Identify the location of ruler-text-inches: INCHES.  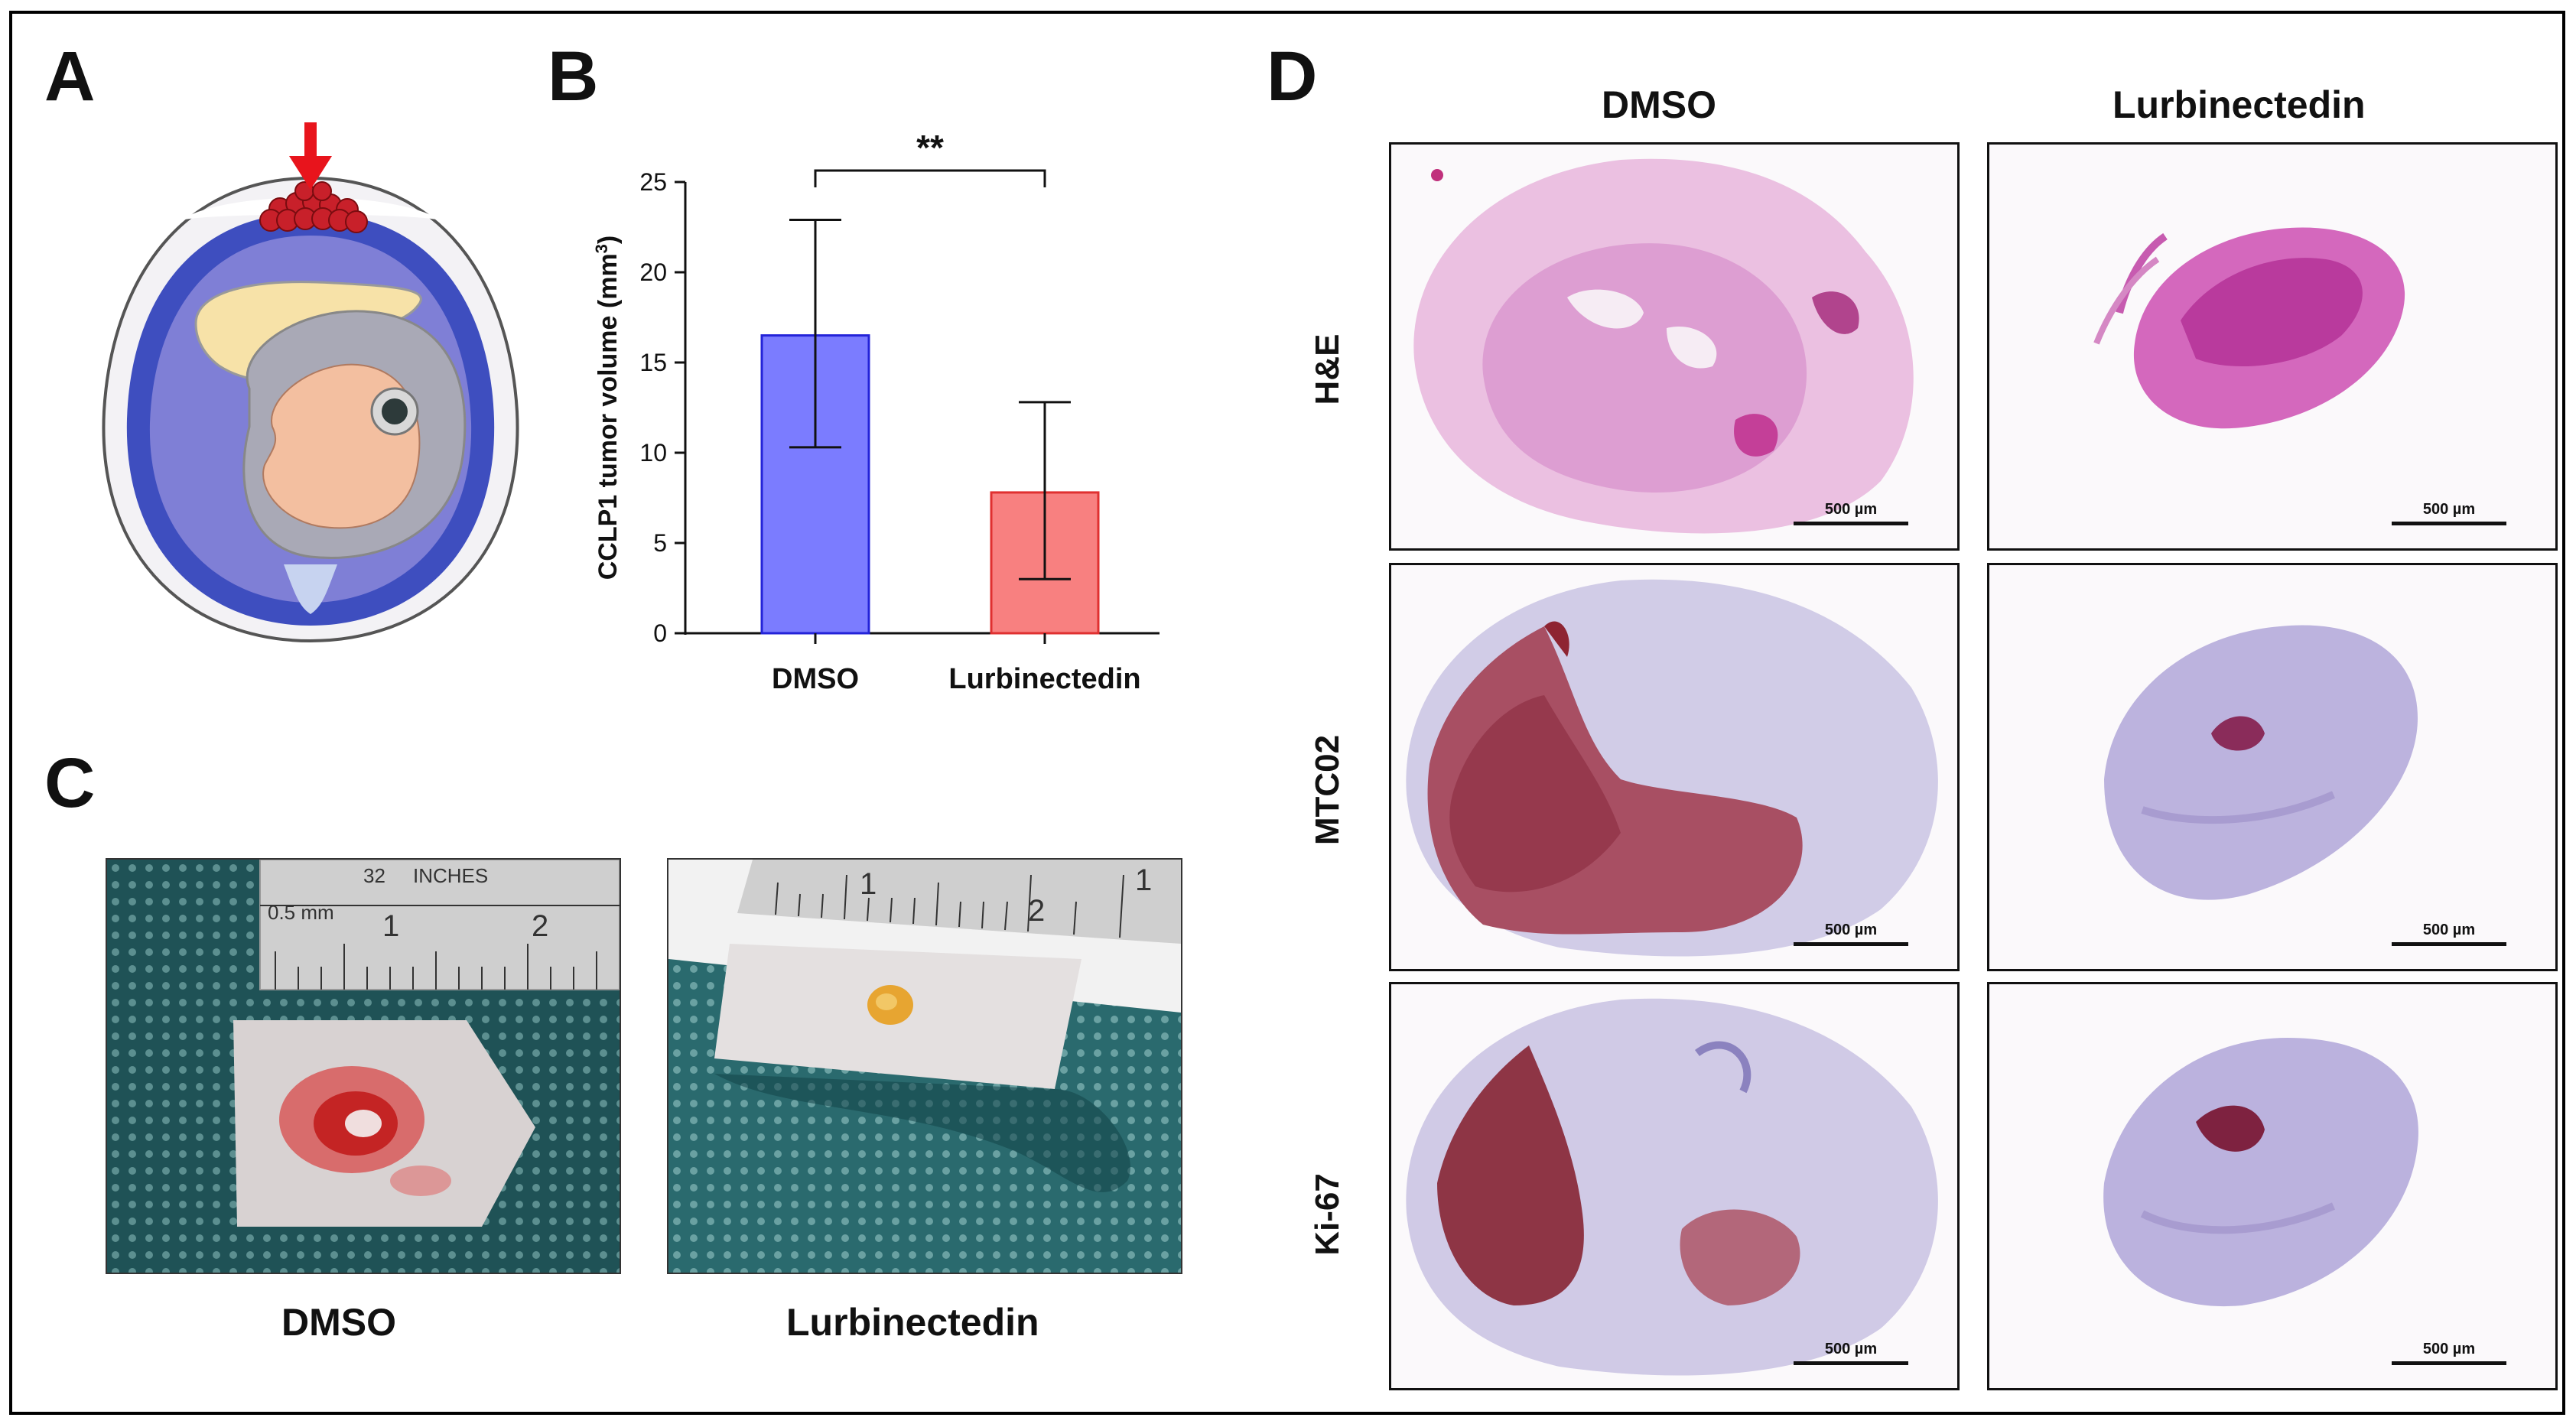
(450, 876).